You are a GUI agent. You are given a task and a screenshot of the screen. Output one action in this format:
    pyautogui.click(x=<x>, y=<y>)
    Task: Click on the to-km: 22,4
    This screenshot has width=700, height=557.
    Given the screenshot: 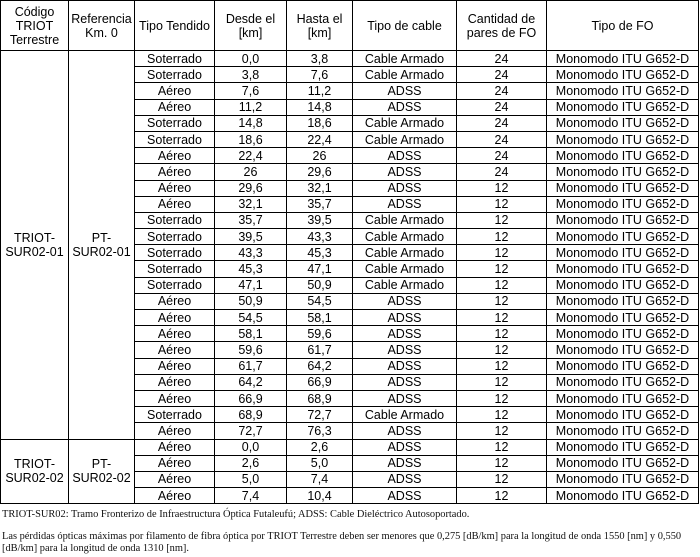 What is the action you would take?
    pyautogui.click(x=319, y=139)
    